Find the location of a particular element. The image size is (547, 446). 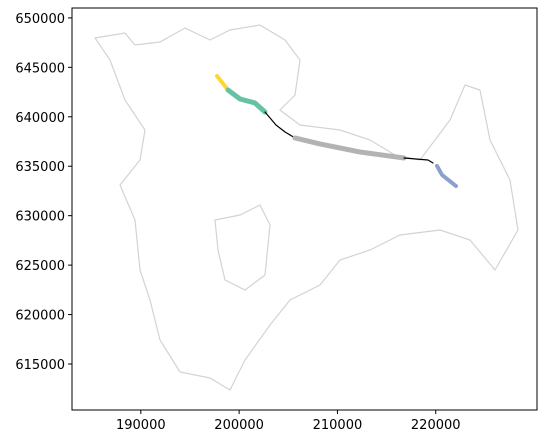

x-tick-label: 190000 is located at coordinates (141, 425).